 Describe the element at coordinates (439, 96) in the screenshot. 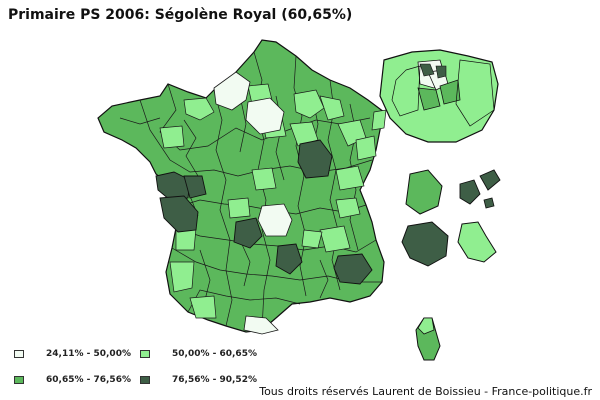

I see `ile-de-france-inset` at that location.